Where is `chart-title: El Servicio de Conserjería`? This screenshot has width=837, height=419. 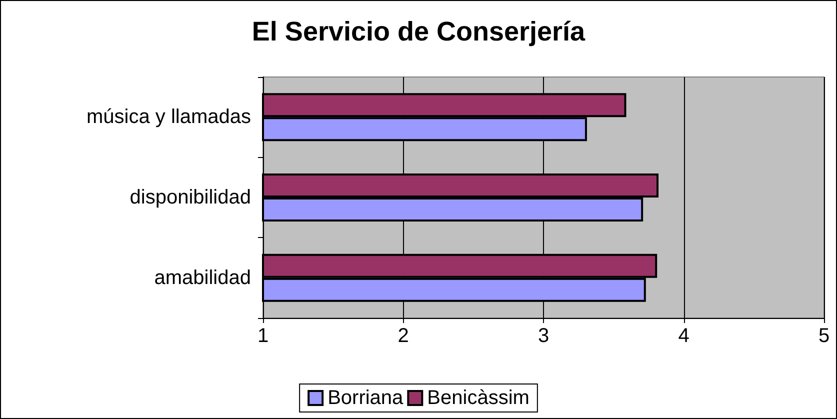
chart-title: El Servicio de Conserjería is located at coordinates (419, 31).